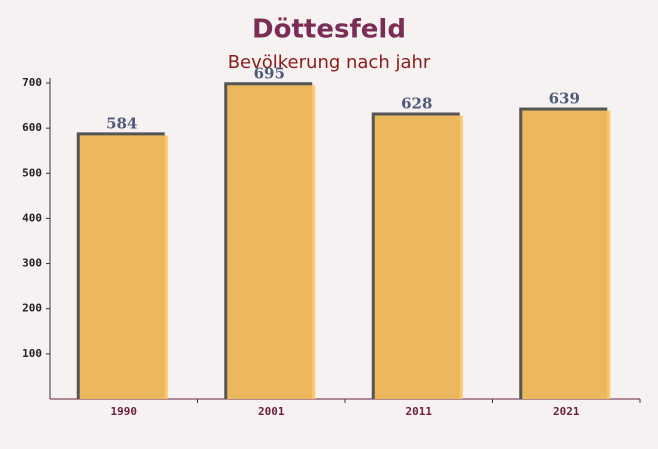 This screenshot has width=658, height=449. Describe the element at coordinates (32, 353) in the screenshot. I see `y-tick-label: 100` at that location.